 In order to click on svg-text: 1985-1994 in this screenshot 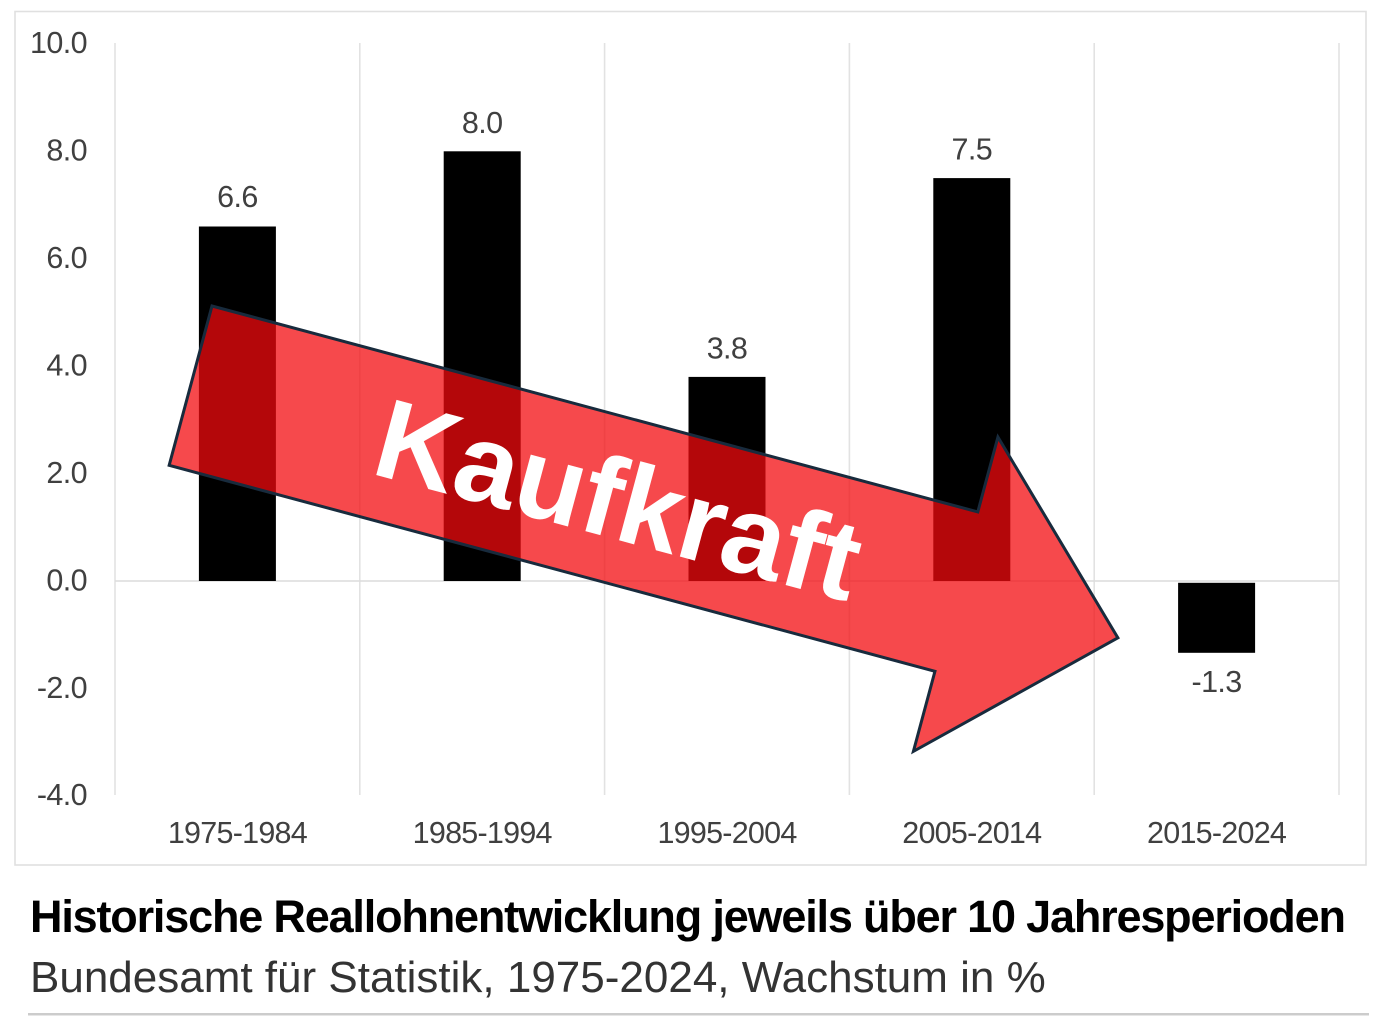, I will do `click(483, 833)`.